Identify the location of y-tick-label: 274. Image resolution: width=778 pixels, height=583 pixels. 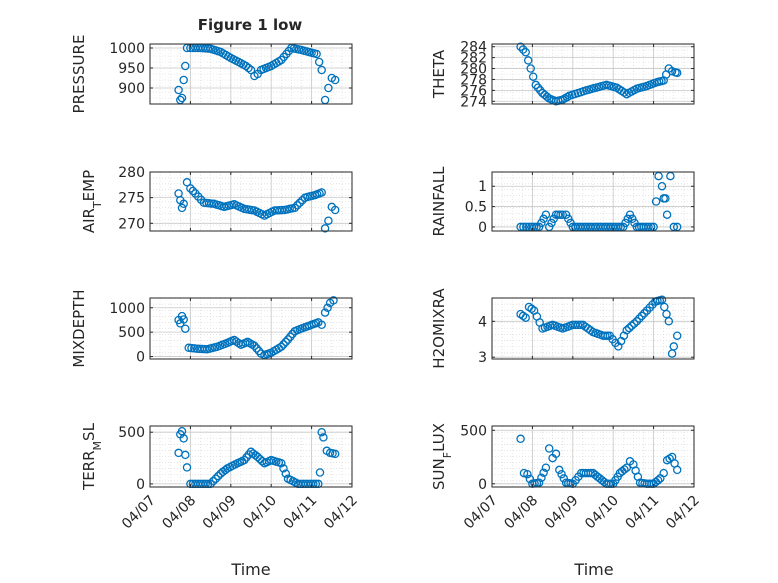
(473, 102).